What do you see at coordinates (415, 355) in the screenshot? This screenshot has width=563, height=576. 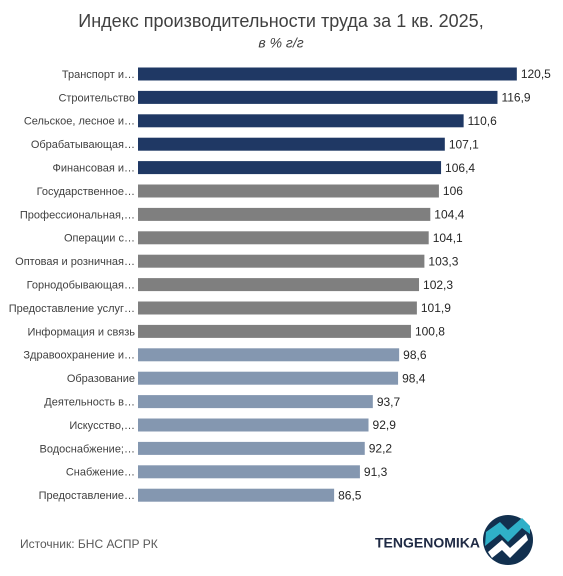 I see `value-label: 98,6` at bounding box center [415, 355].